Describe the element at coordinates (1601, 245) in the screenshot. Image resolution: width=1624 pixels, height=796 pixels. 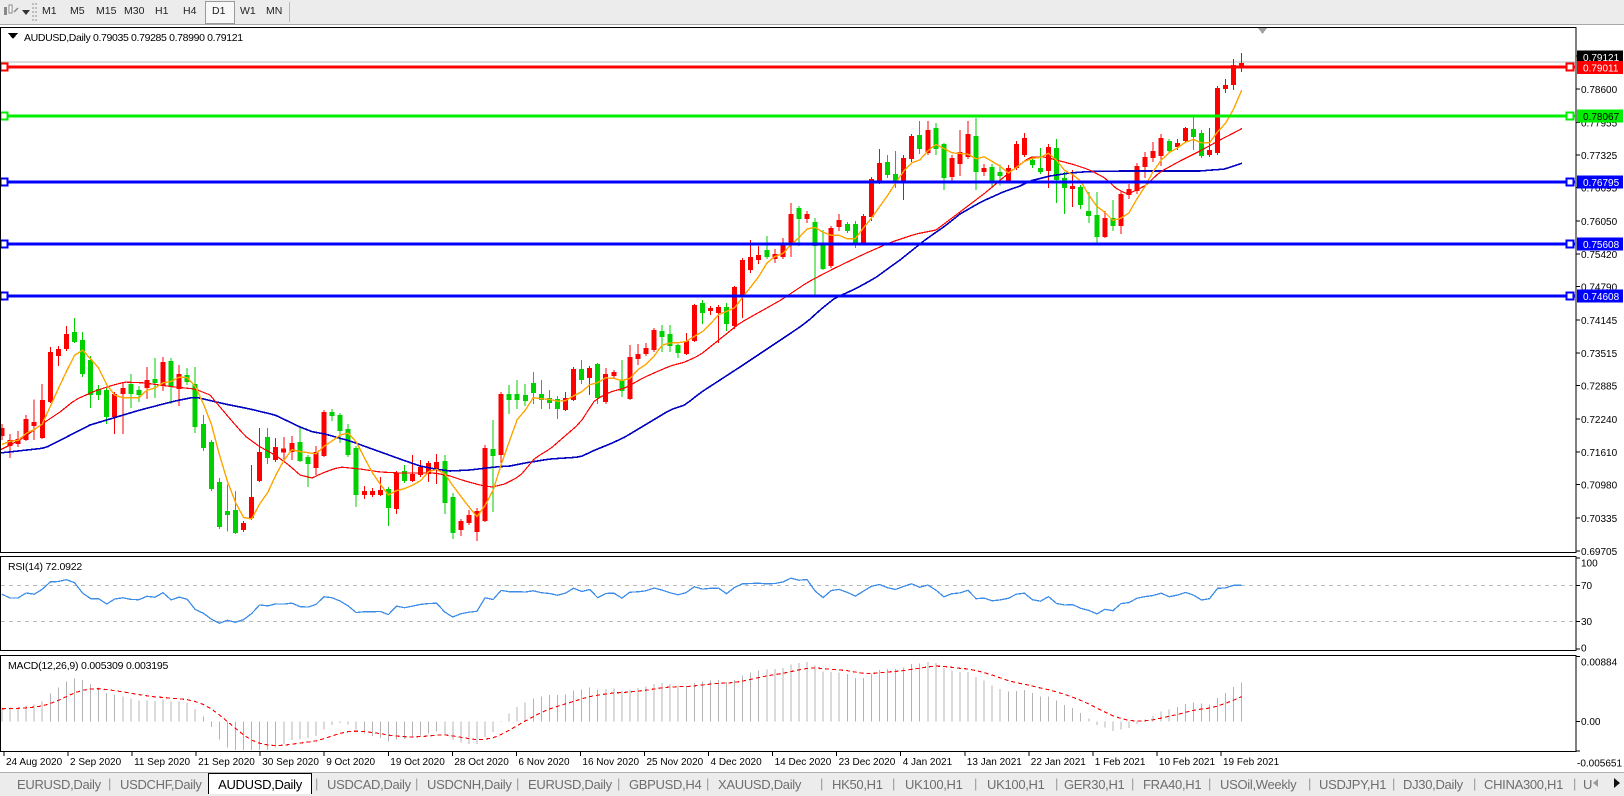
I see `svg-text: 0.75608` at that location.